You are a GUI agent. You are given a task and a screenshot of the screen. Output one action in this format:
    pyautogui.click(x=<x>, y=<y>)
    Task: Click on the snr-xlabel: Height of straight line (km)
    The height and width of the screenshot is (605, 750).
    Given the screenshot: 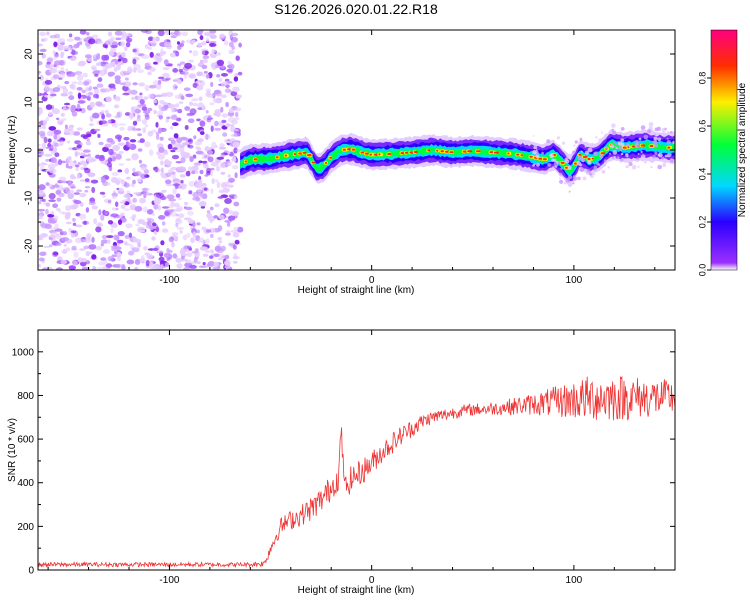 What is the action you would take?
    pyautogui.click(x=356, y=590)
    